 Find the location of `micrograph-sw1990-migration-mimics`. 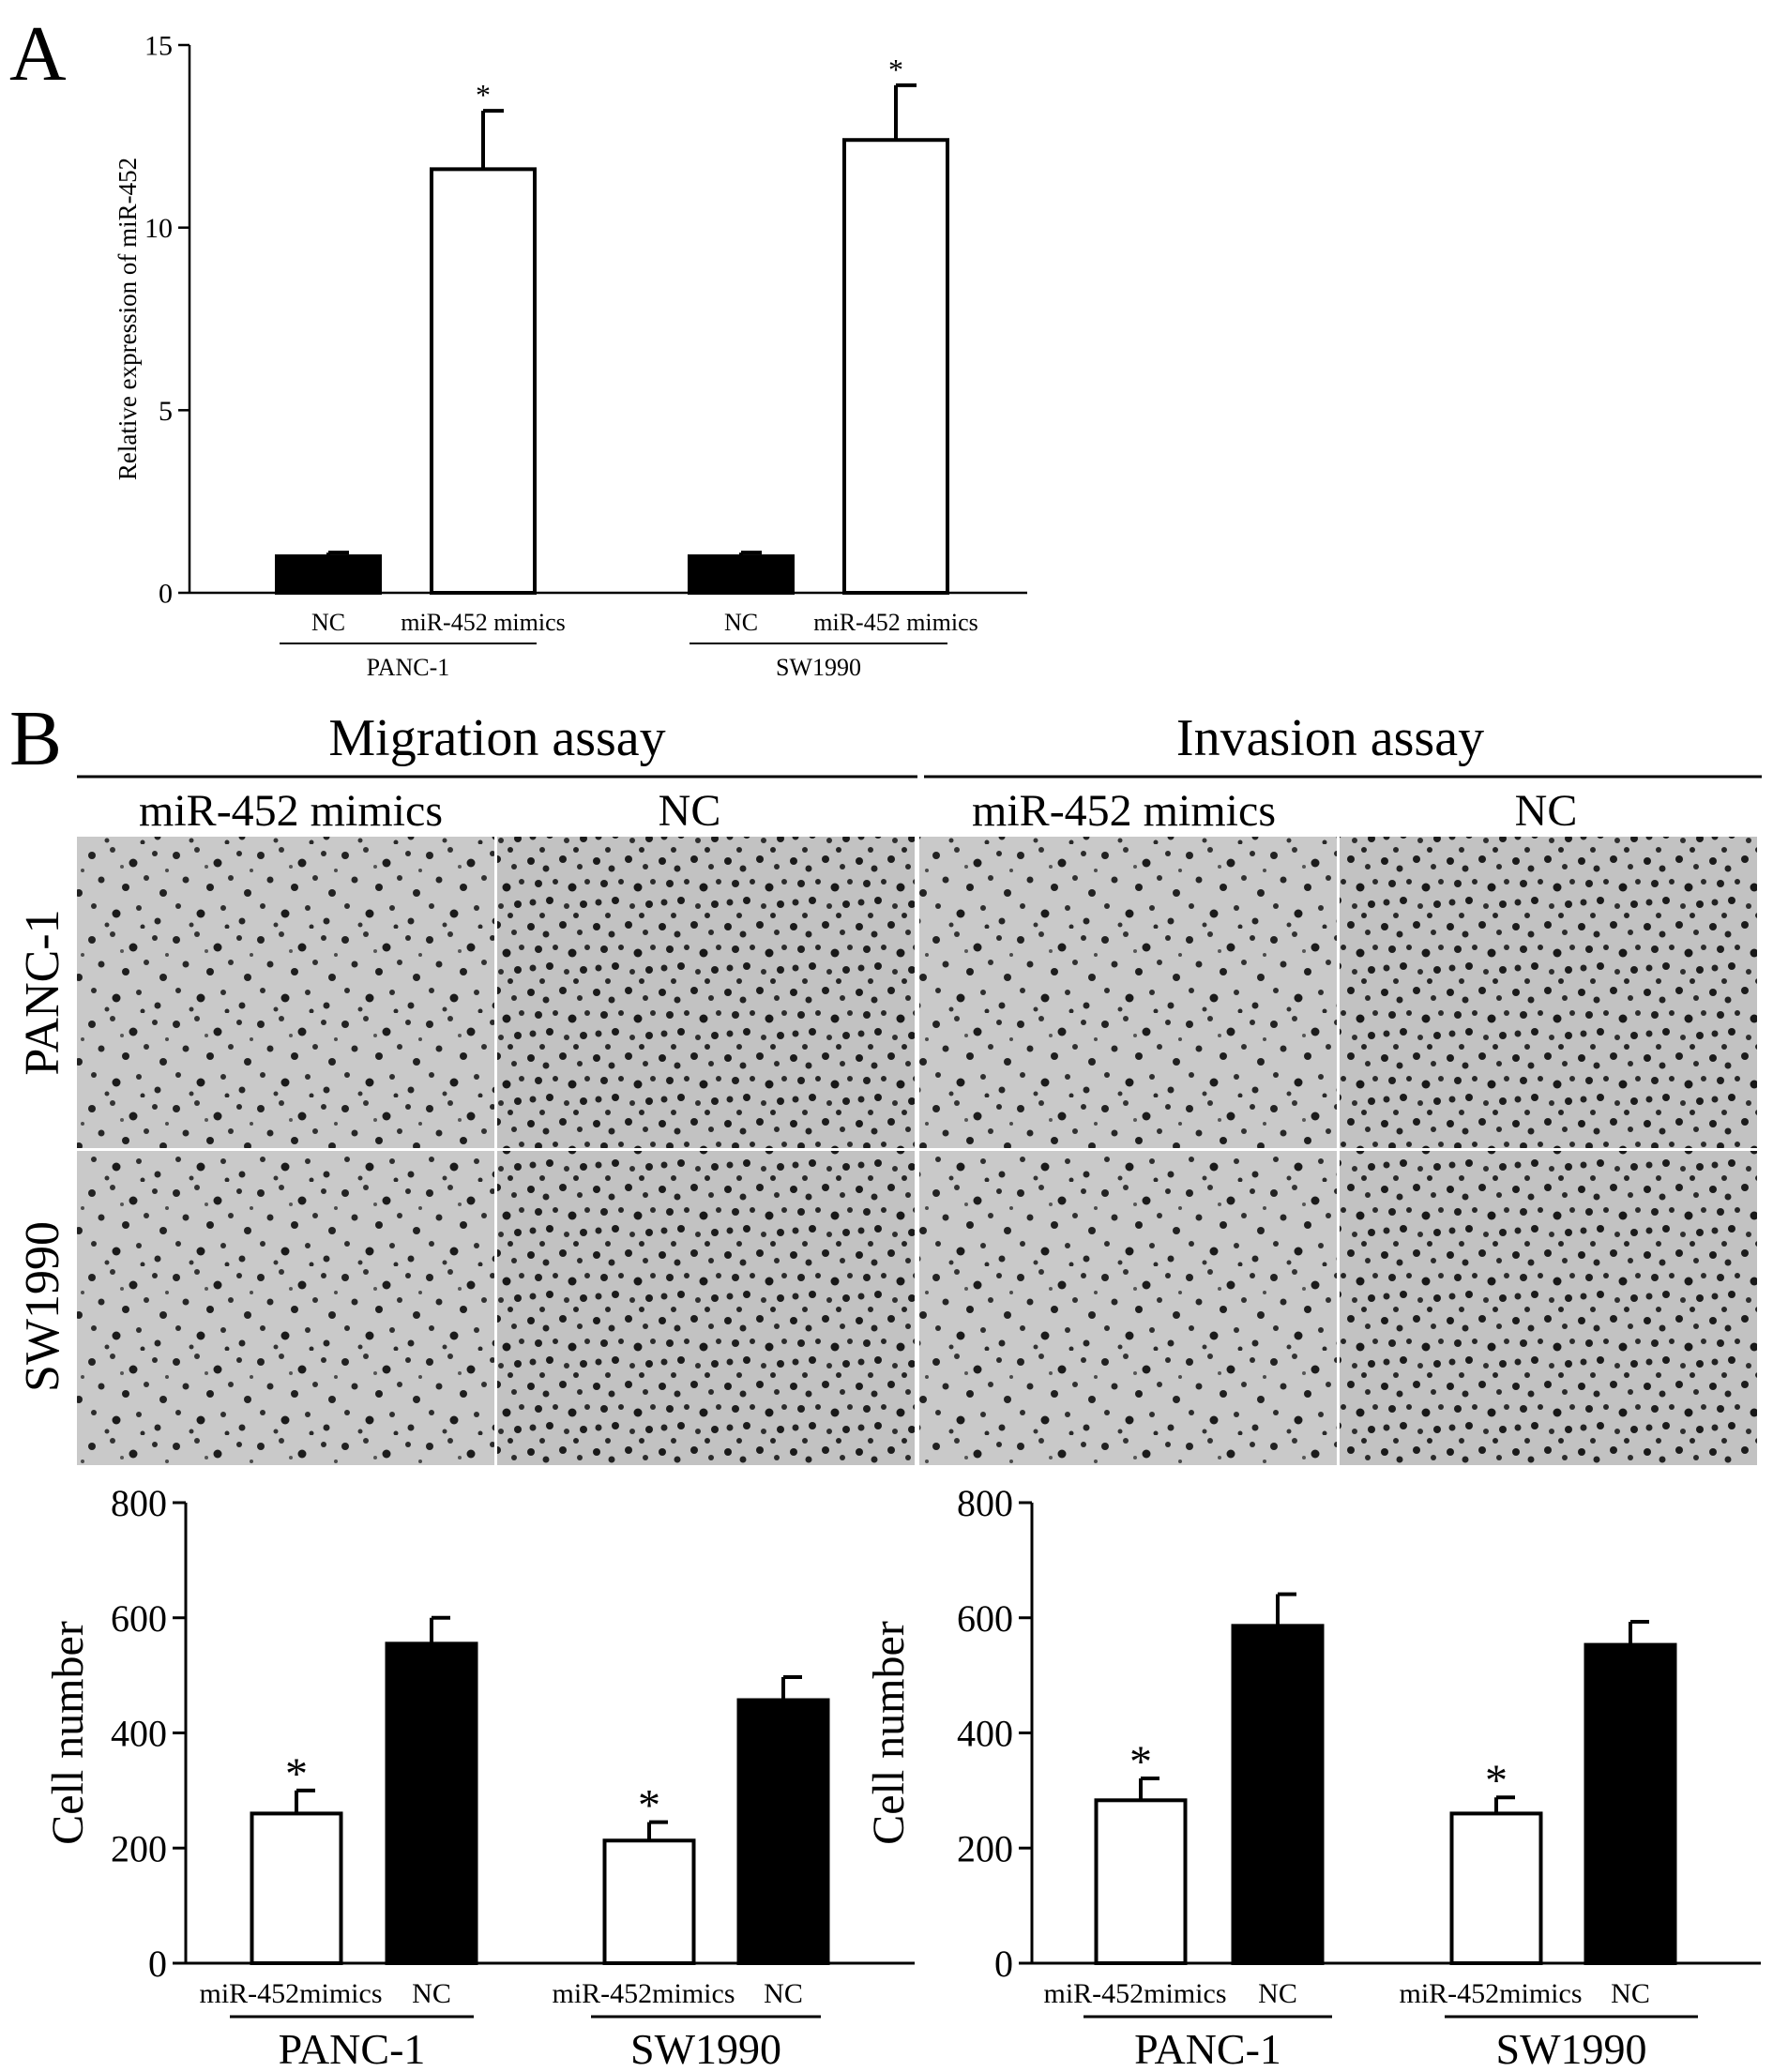

micrograph-sw1990-migration-mimics is located at coordinates (285, 1308).